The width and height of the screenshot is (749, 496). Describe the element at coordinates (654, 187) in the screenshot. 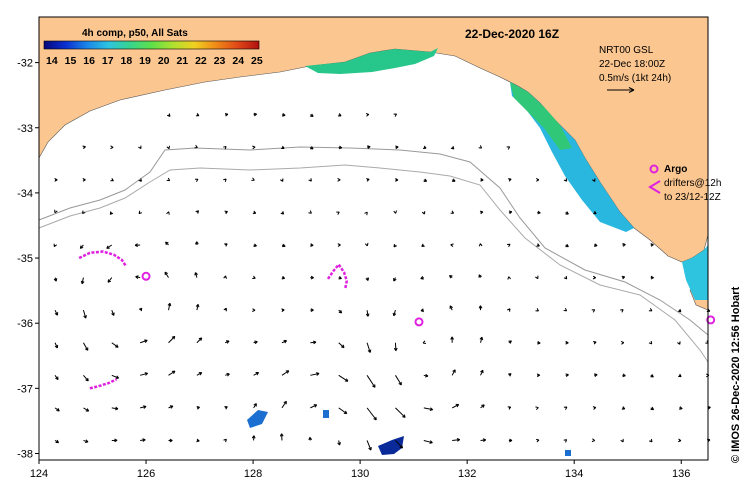

I see `drifter-legend-icon` at that location.